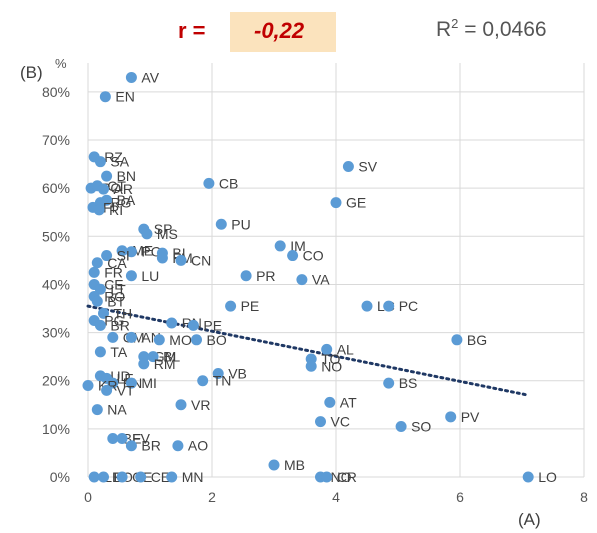 This screenshot has height=533, width=597. What do you see at coordinates (477, 340) in the screenshot?
I see `data-point-label: BG` at bounding box center [477, 340].